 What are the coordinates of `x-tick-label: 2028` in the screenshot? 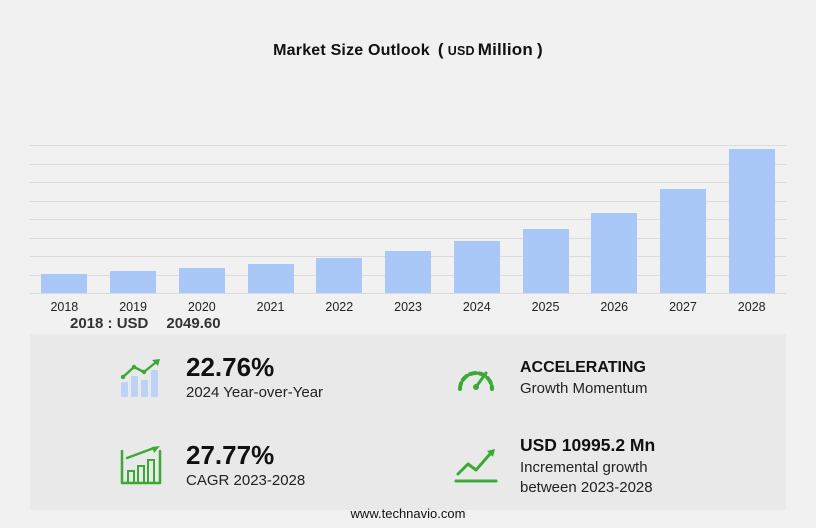 It's located at (751, 307).